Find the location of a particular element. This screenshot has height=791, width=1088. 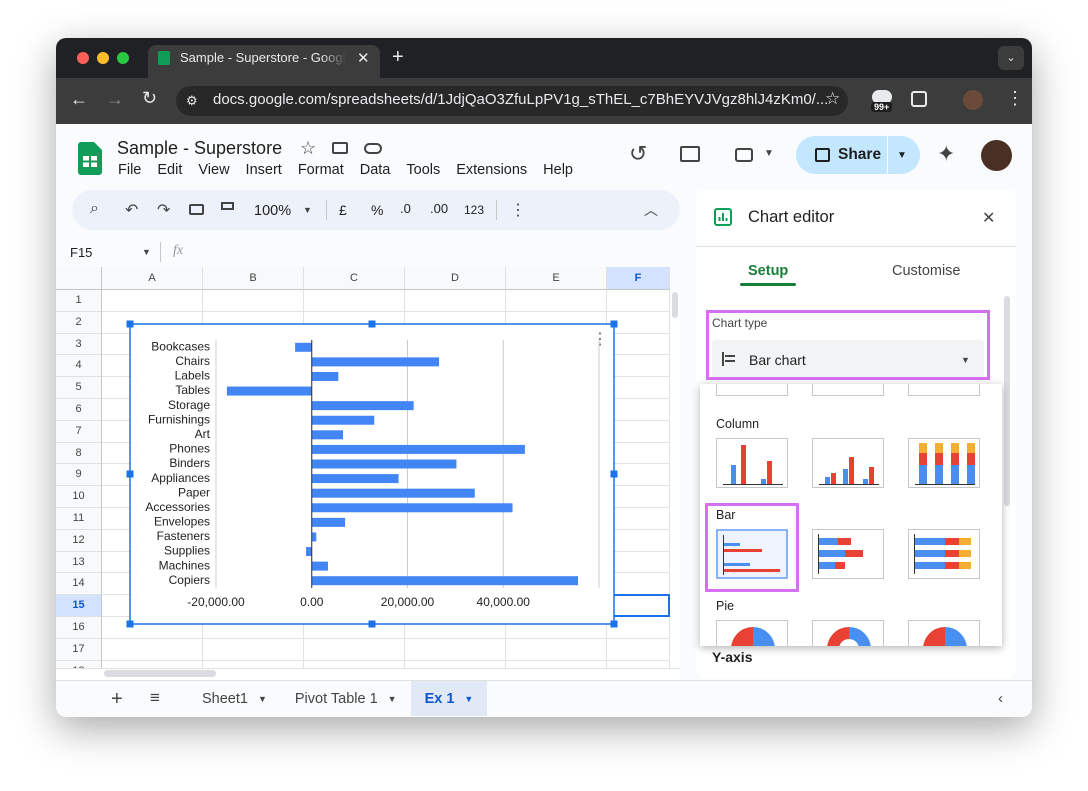

add-sheet: + is located at coordinates (117, 699).